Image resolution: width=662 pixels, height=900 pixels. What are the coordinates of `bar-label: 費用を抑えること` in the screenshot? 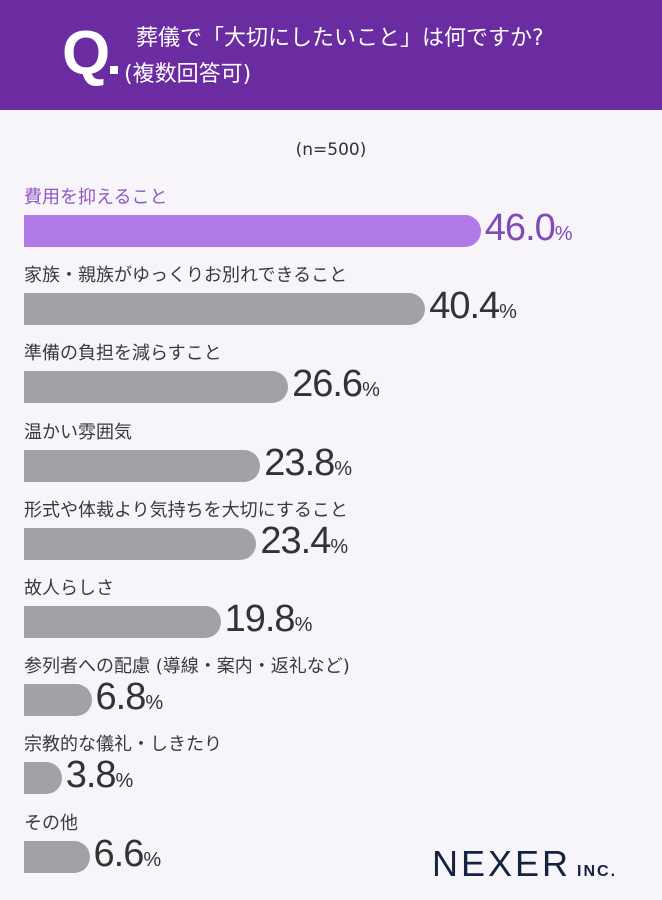 It's located at (96, 197).